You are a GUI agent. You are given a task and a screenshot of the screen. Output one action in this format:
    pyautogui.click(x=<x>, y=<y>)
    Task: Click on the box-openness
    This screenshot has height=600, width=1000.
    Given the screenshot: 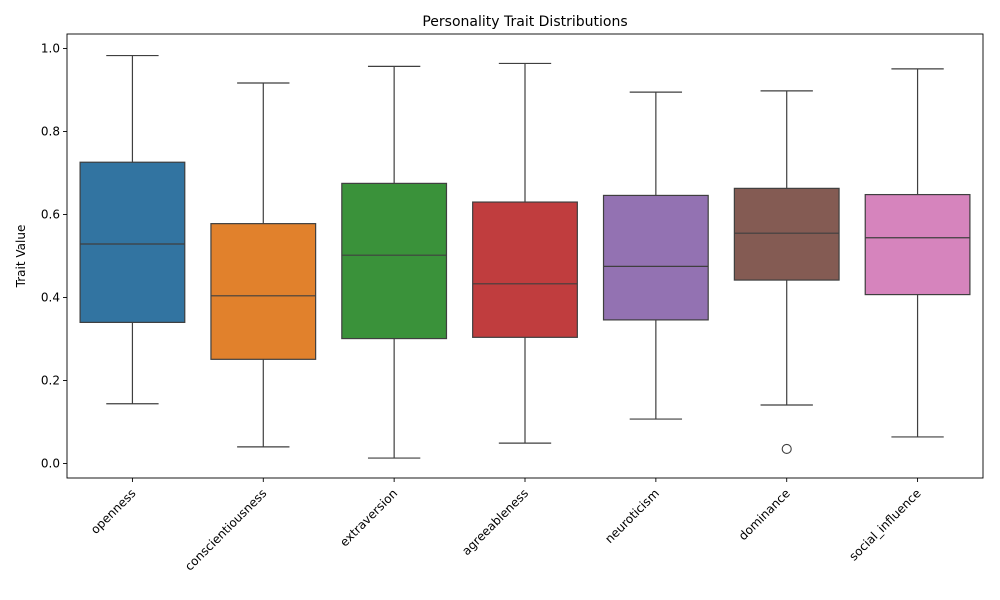 What is the action you would take?
    pyautogui.click(x=132, y=242)
    